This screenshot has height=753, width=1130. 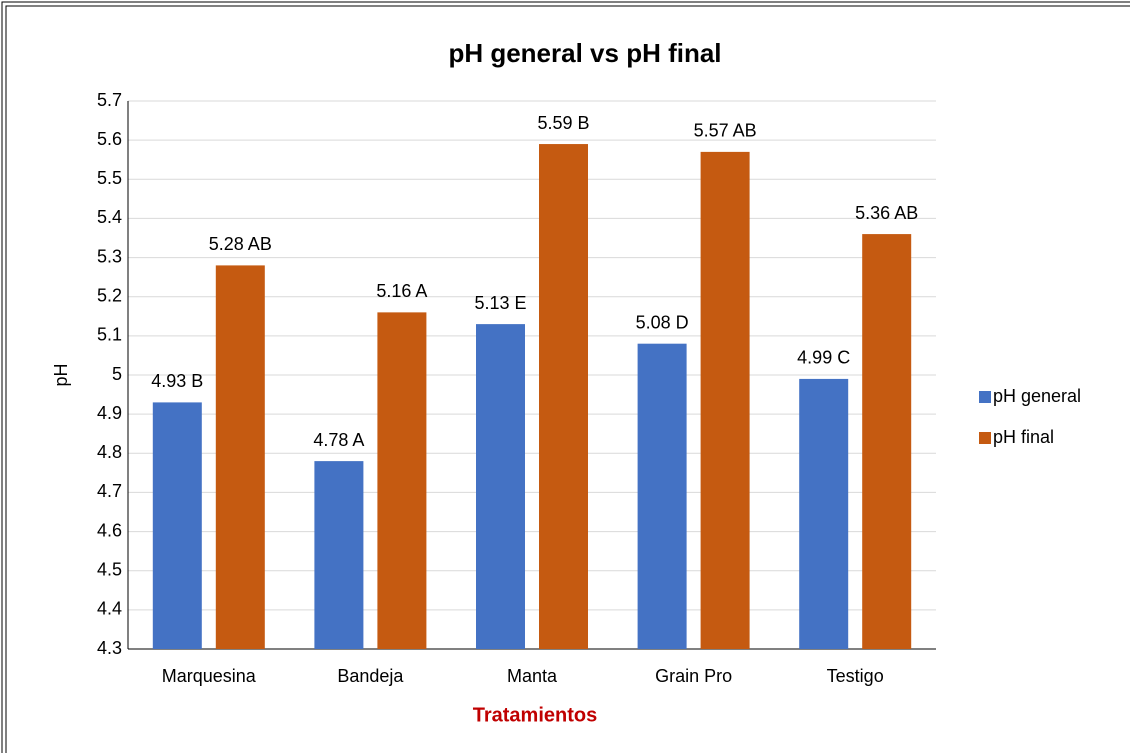 I want to click on value-label: 4.99 C, so click(x=823, y=358).